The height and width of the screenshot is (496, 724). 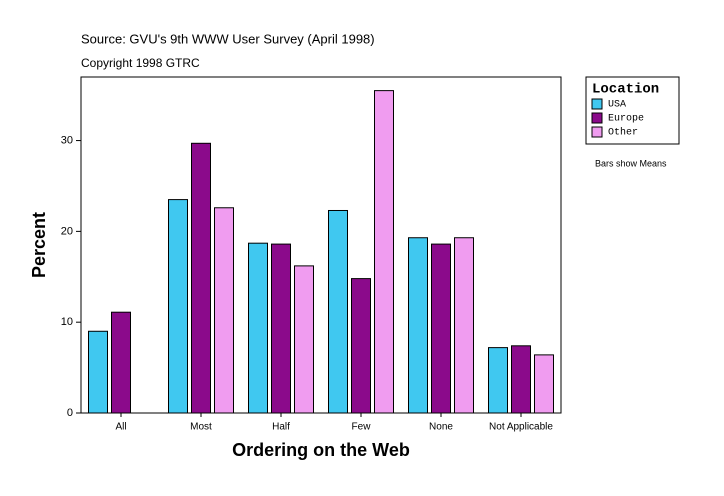 I want to click on note: Bars show Means, so click(x=631, y=163).